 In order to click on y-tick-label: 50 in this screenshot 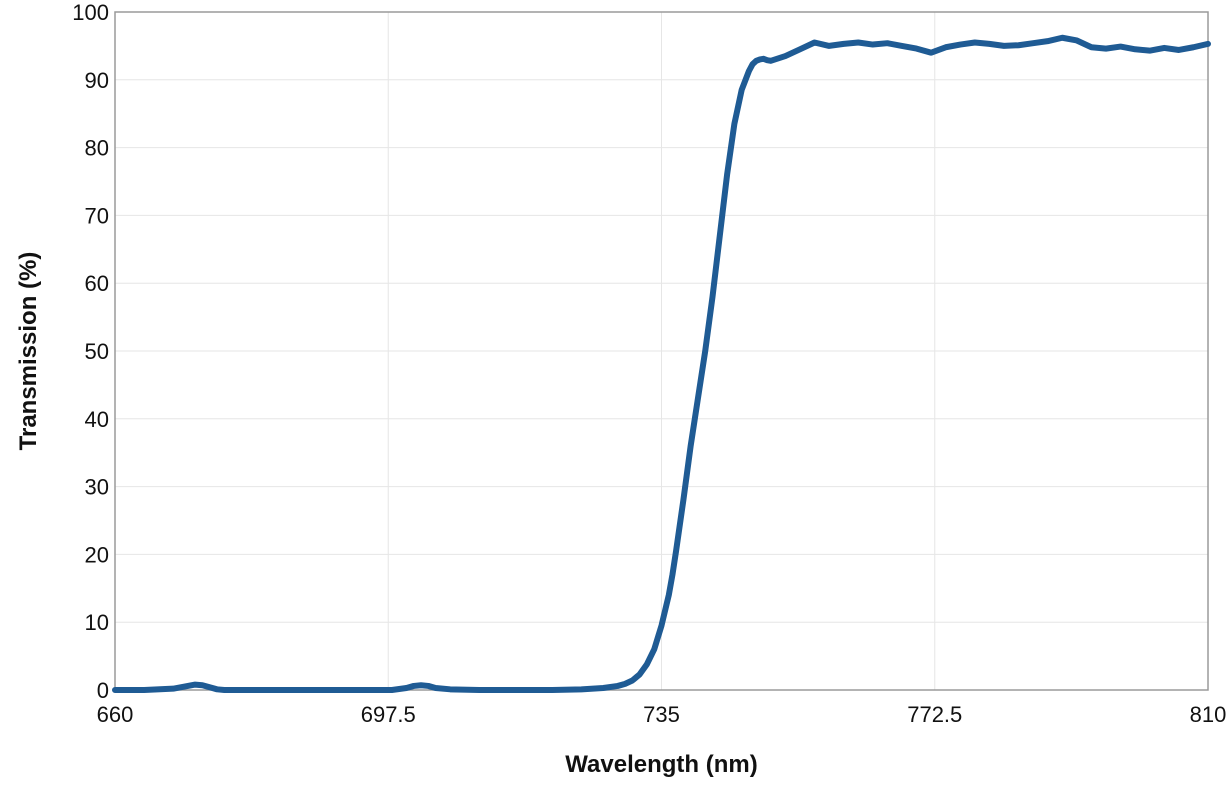, I will do `click(97, 351)`.